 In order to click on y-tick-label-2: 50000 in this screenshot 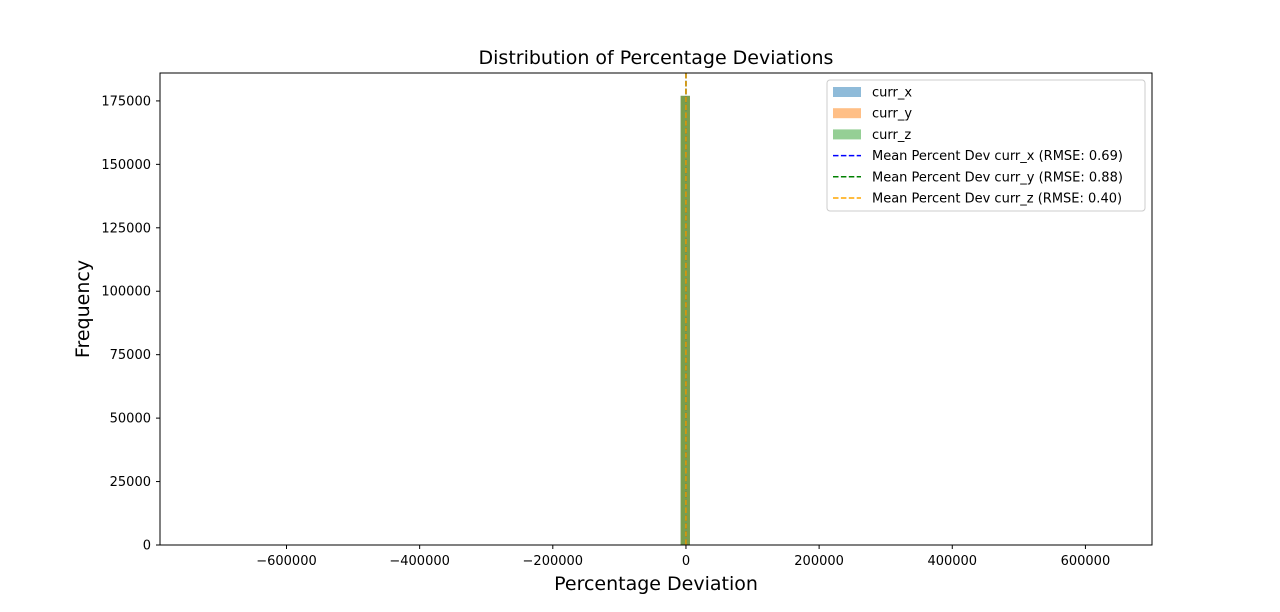, I will do `click(130, 419)`.